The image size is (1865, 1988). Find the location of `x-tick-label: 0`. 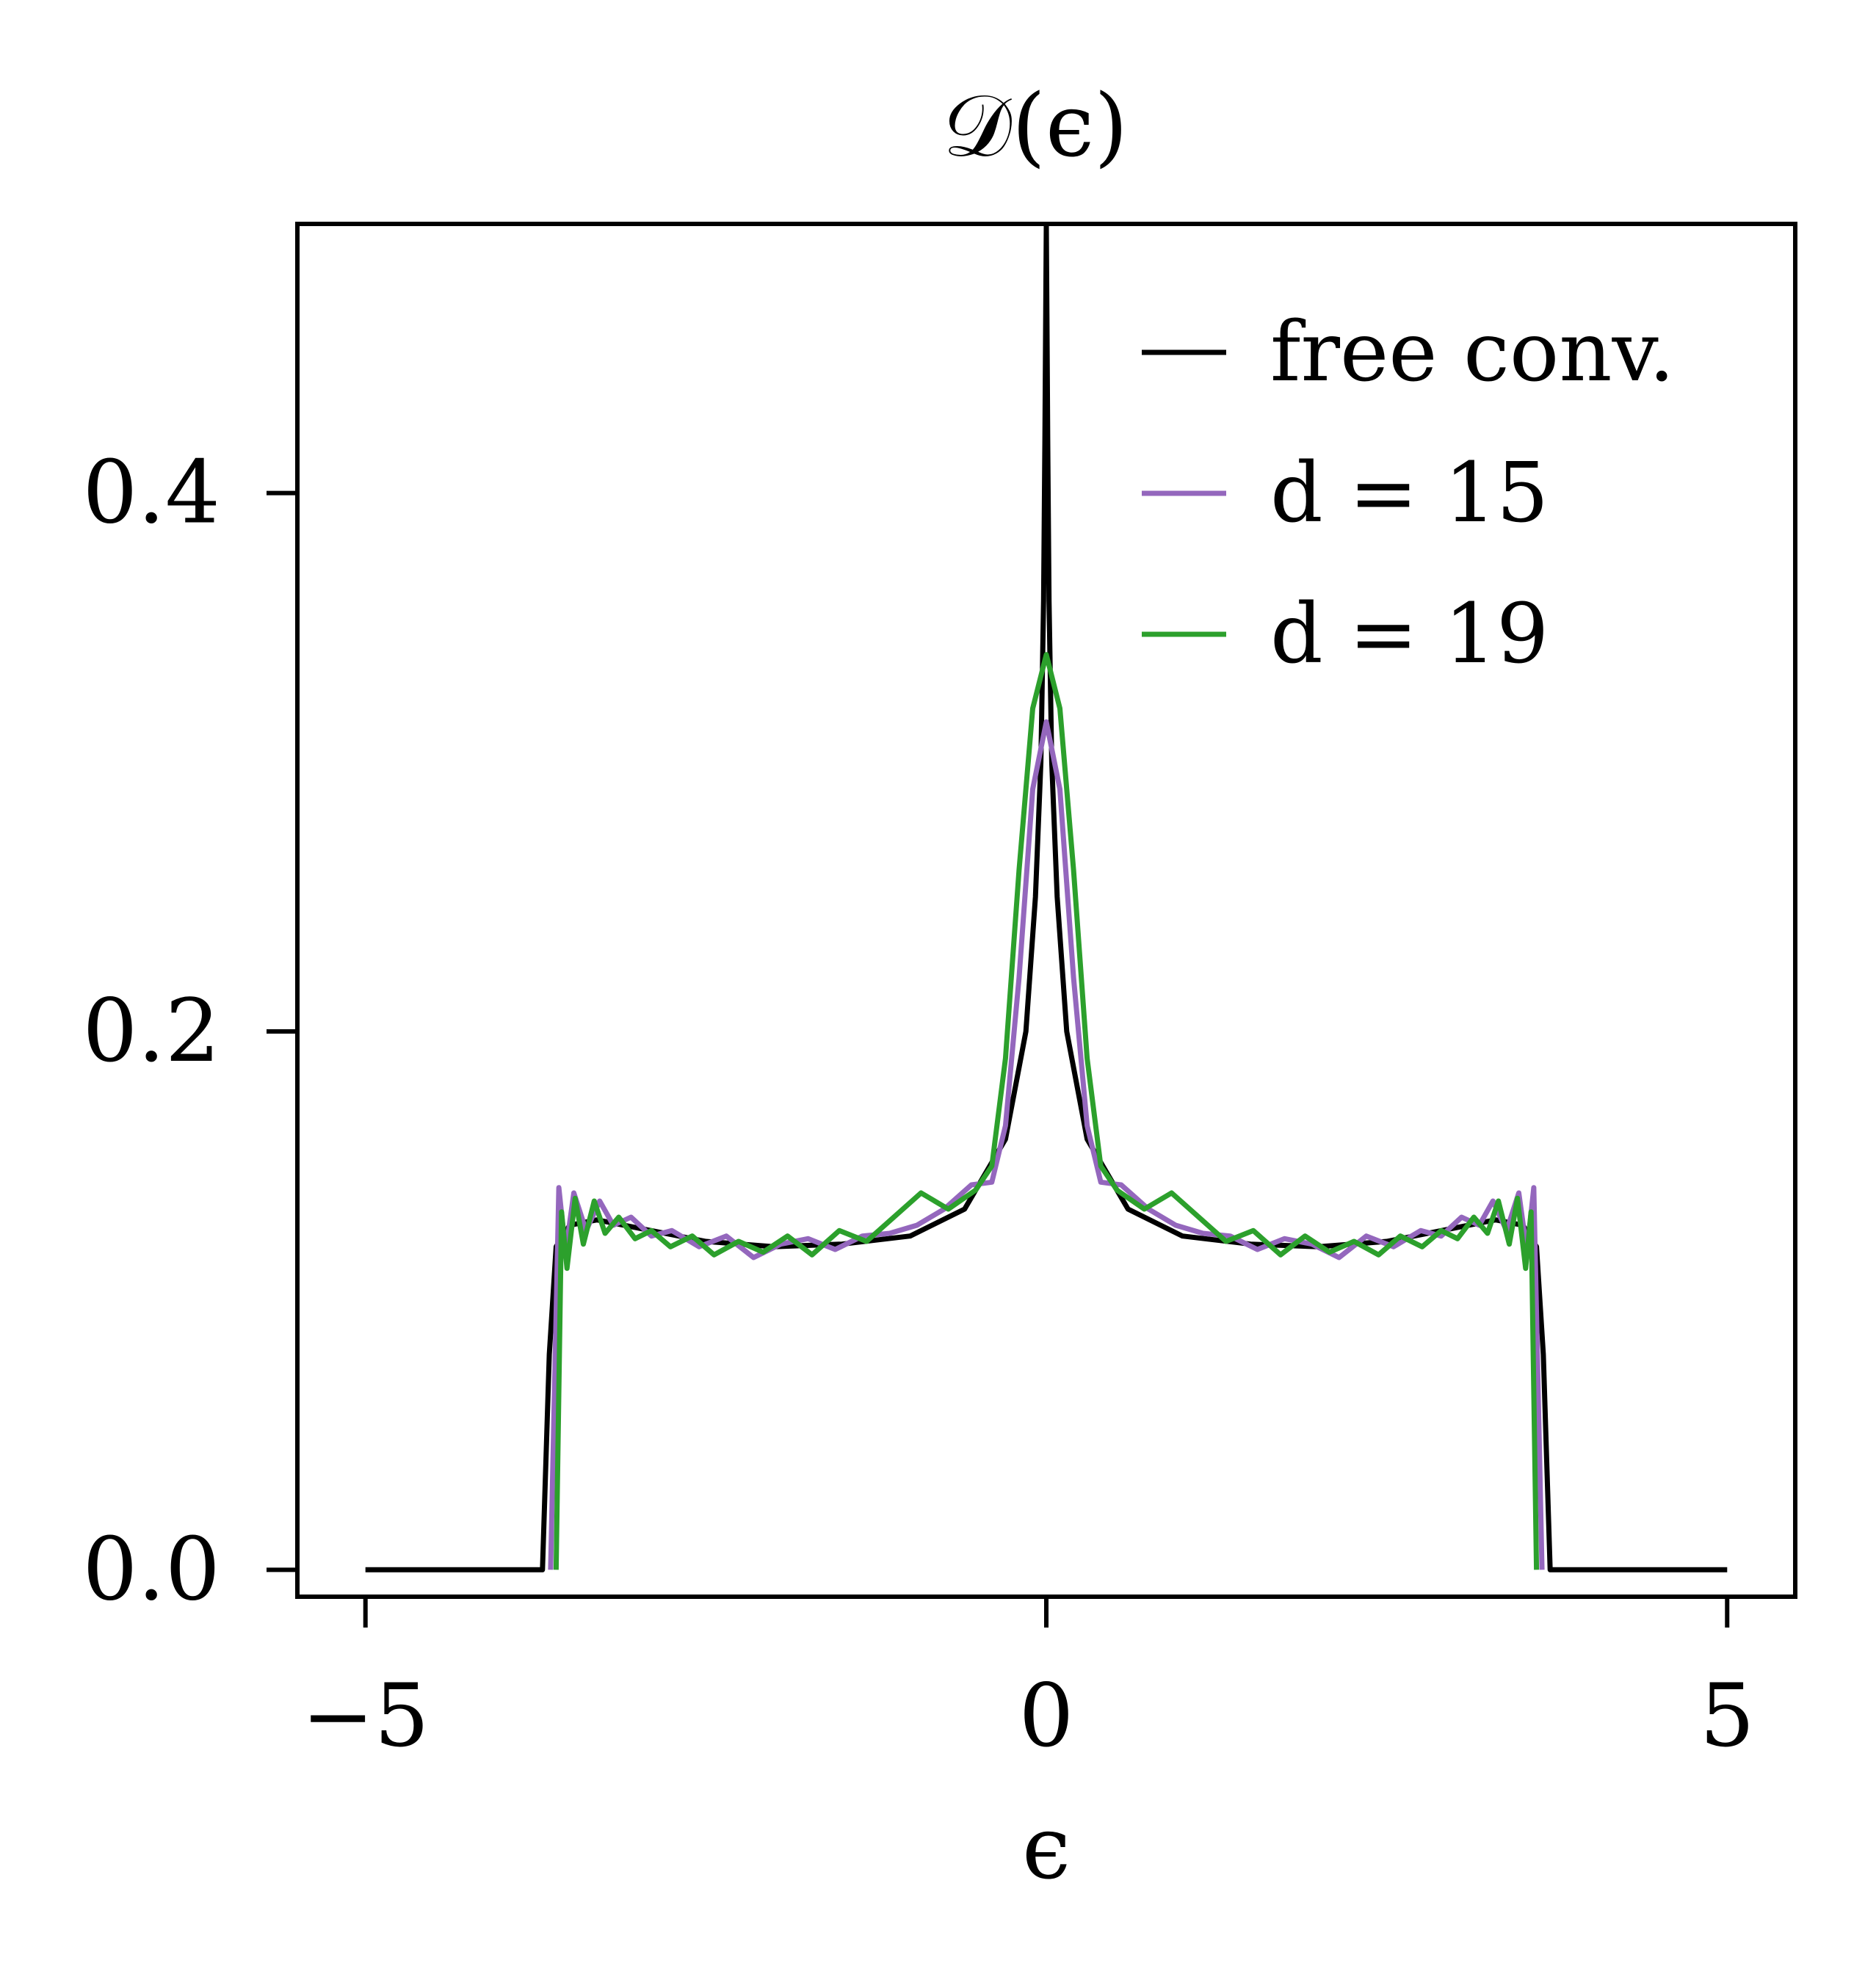

x-tick-label: 0 is located at coordinates (1045, 1715).